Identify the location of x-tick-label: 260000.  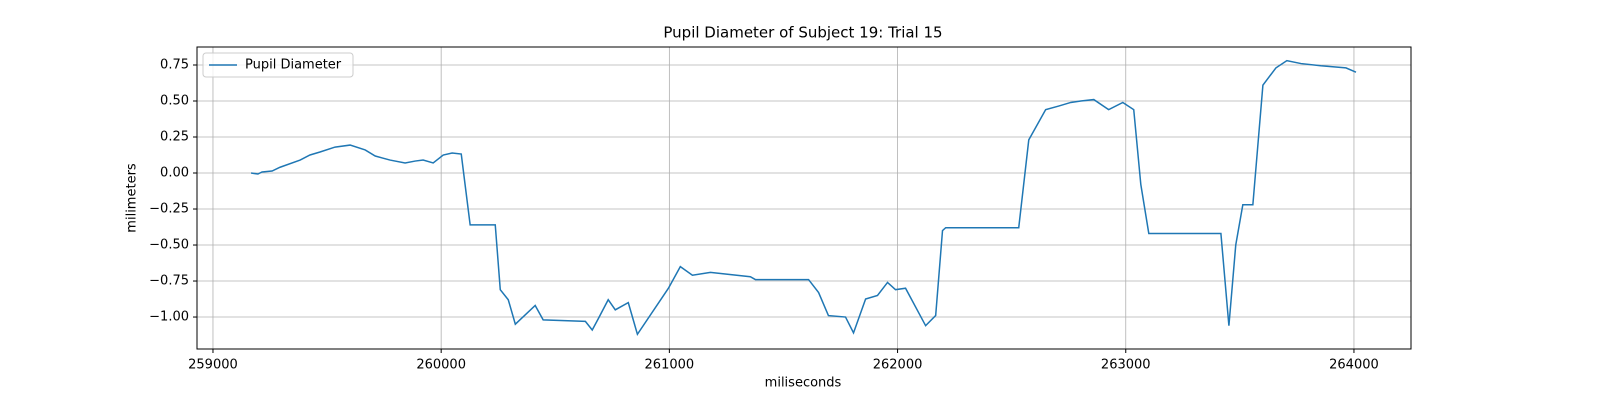
(441, 365).